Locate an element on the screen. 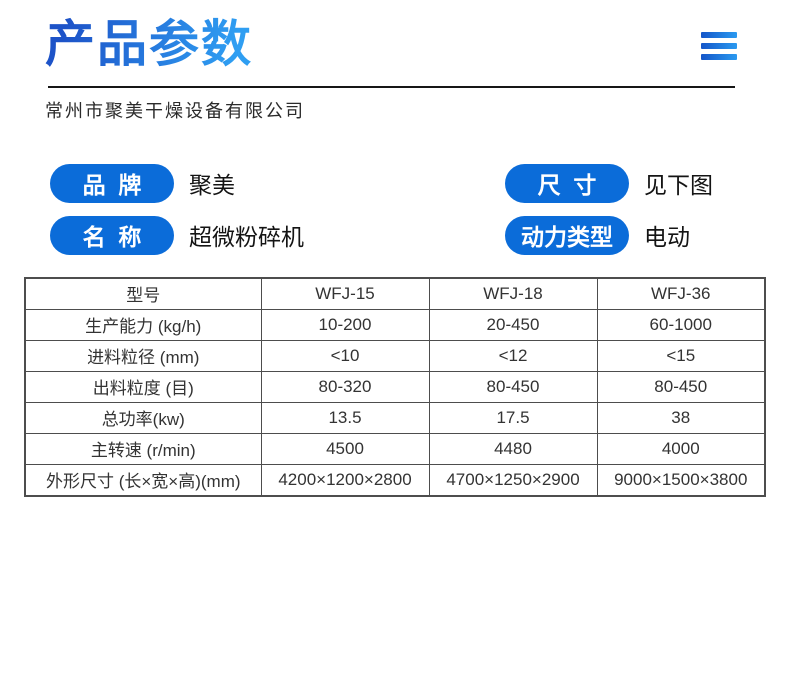 This screenshot has width=790, height=680. size-value: 见下图 is located at coordinates (678, 185).